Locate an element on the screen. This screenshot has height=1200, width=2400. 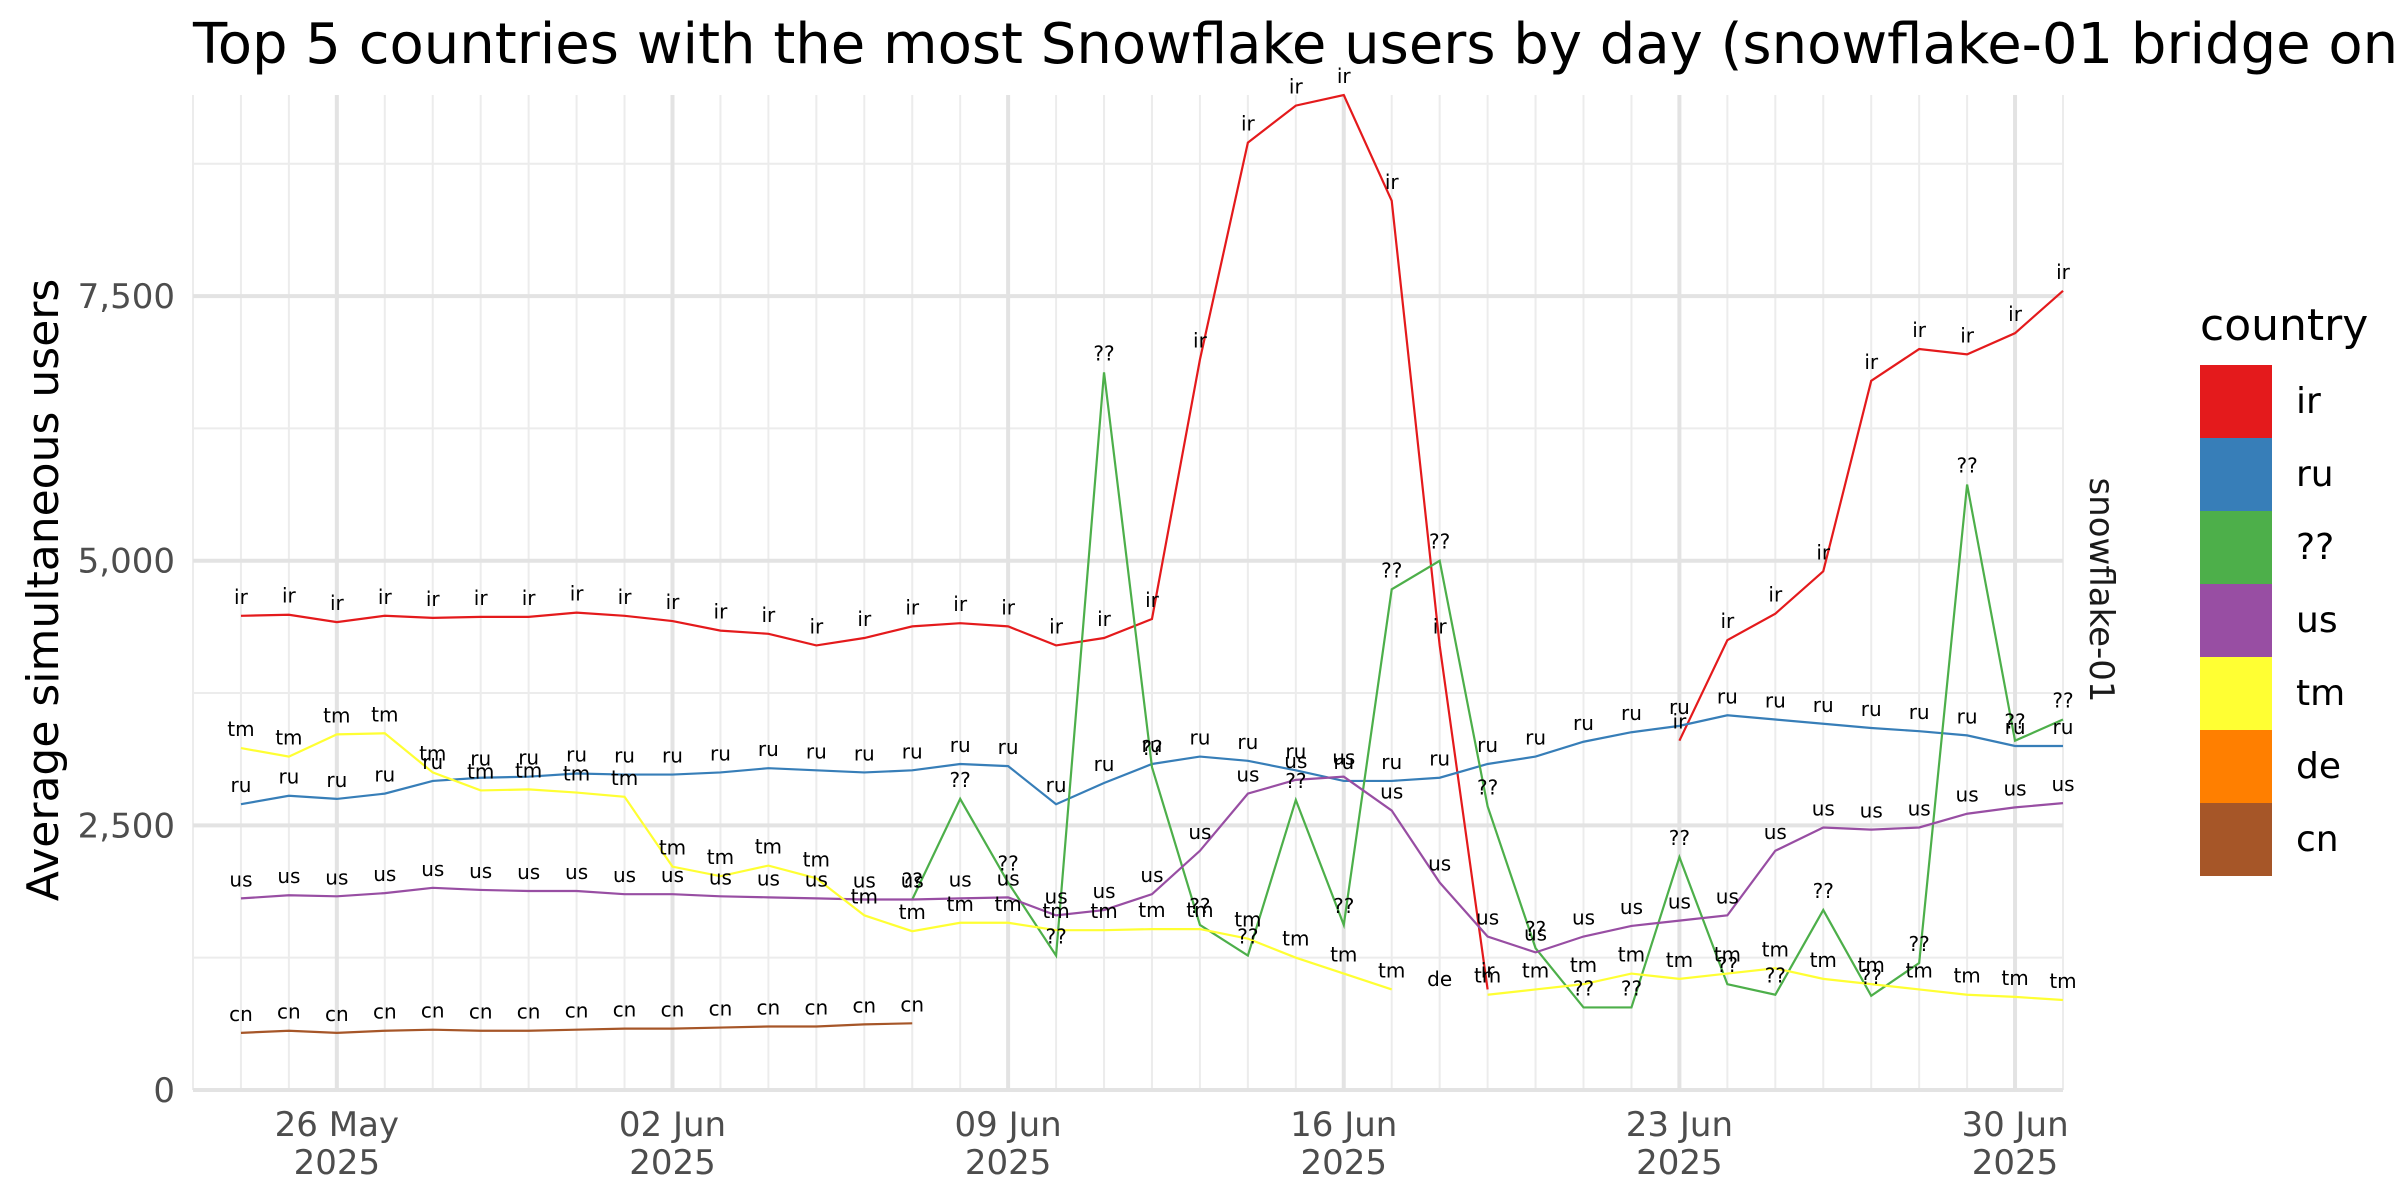
legend-item: tm is located at coordinates (2284, 693).